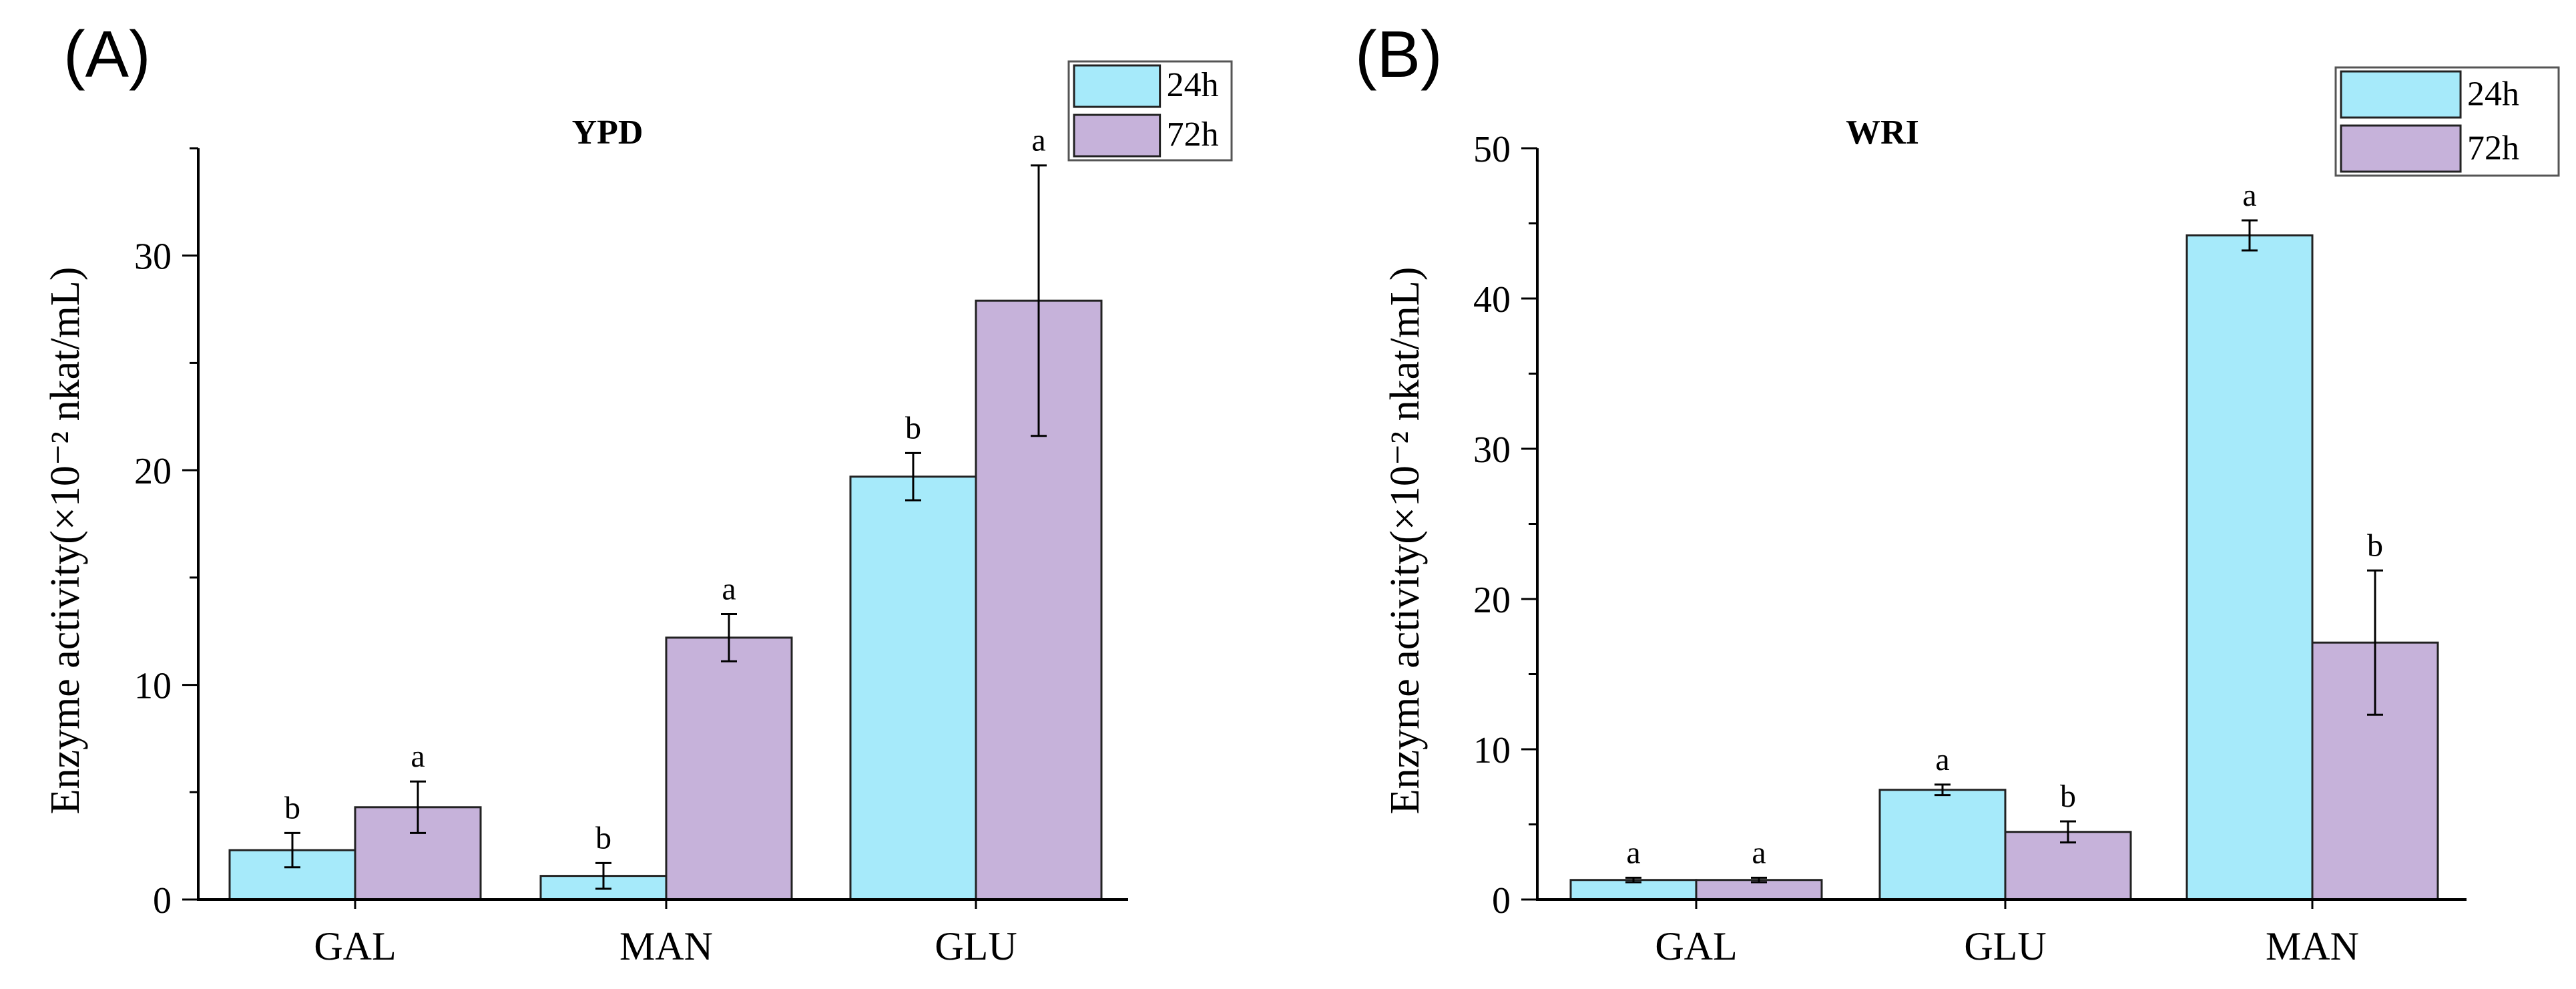  Describe the element at coordinates (607, 133) in the screenshot. I see `chart-title: YPD` at that location.